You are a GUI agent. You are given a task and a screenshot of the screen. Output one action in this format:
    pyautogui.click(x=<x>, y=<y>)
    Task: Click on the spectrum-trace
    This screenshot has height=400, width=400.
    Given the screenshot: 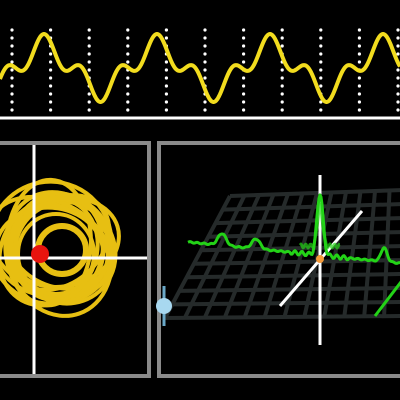 What is the action you would take?
    pyautogui.click(x=293, y=229)
    